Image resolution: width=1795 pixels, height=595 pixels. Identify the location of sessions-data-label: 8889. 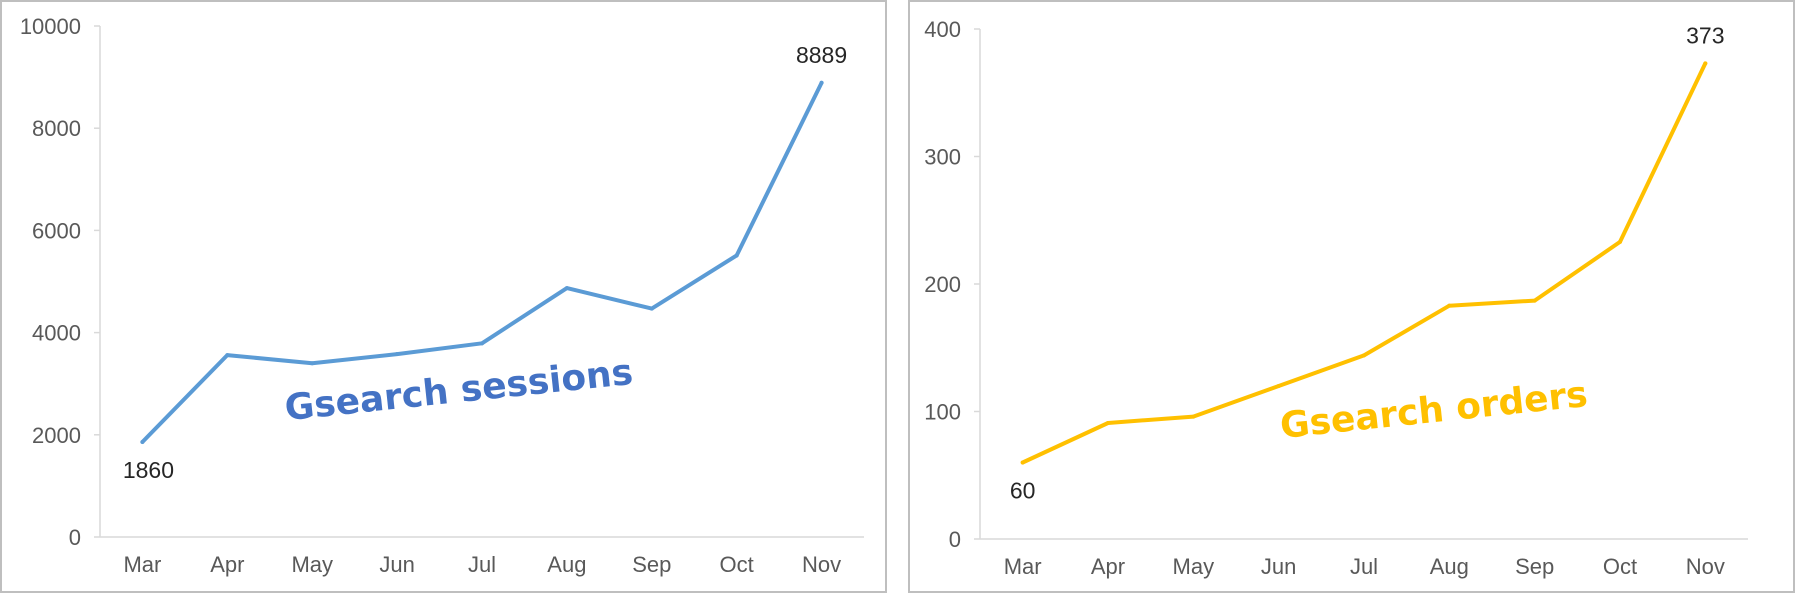
(821, 55).